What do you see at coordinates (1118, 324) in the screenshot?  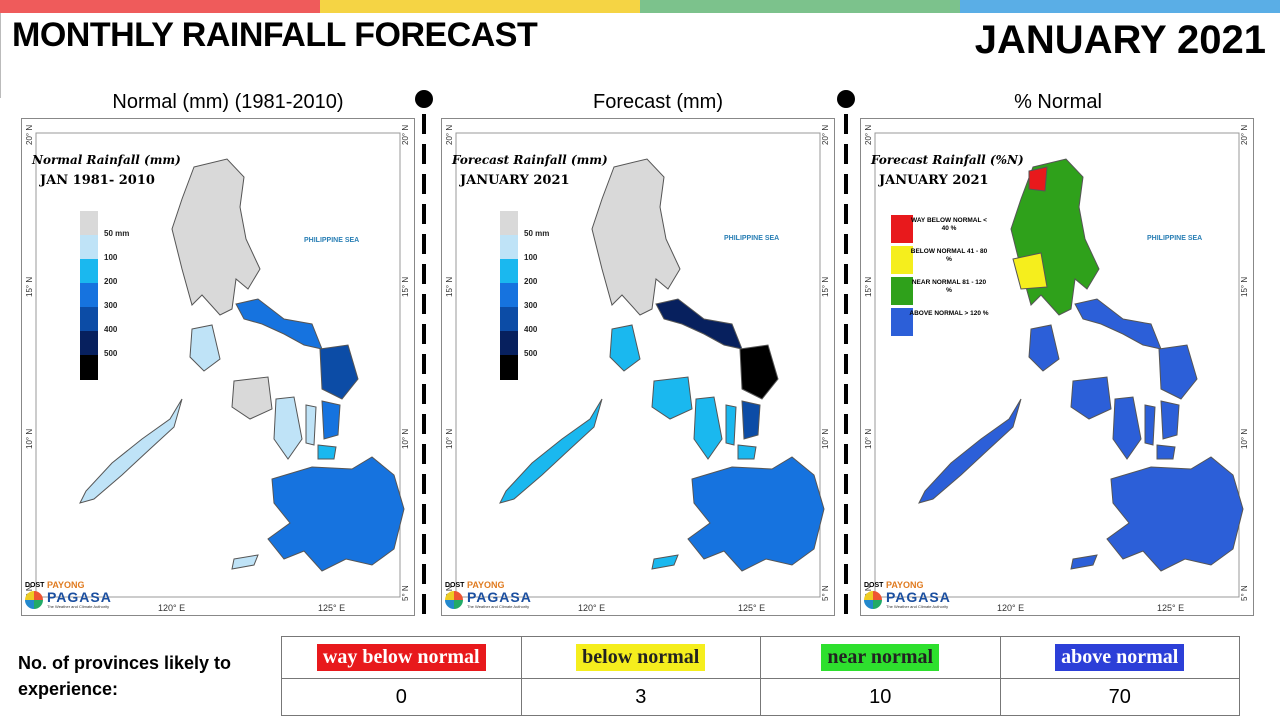 I see `island-bicol` at bounding box center [1118, 324].